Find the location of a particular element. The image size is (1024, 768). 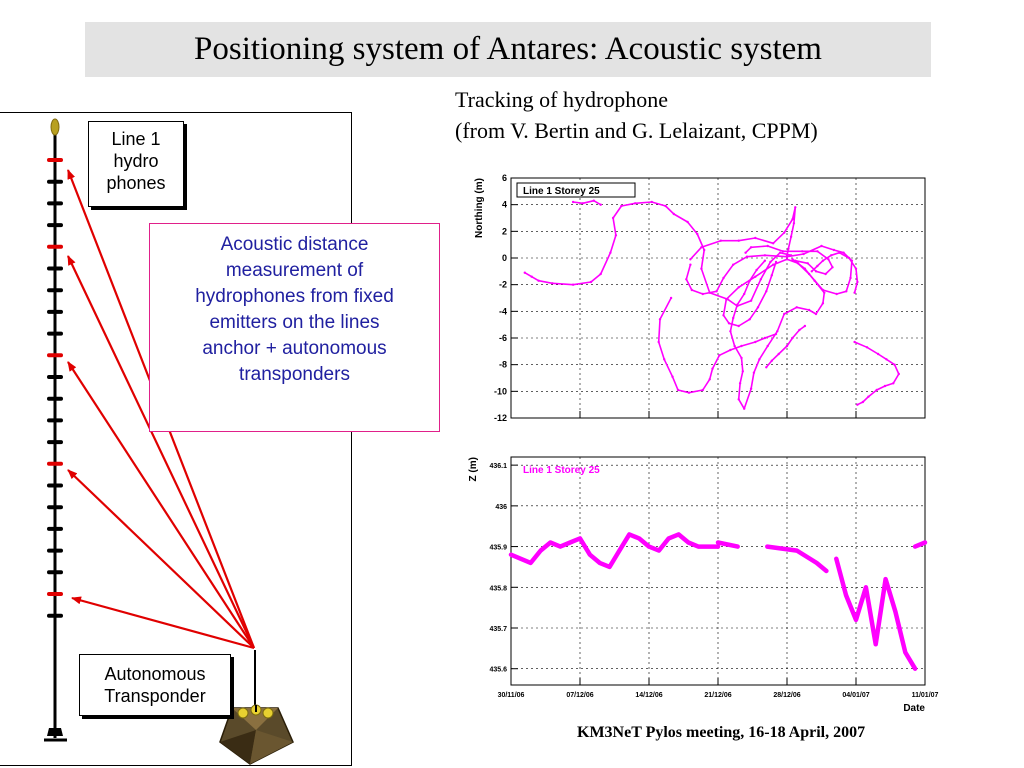

line-anchor is located at coordinates (55, 732).